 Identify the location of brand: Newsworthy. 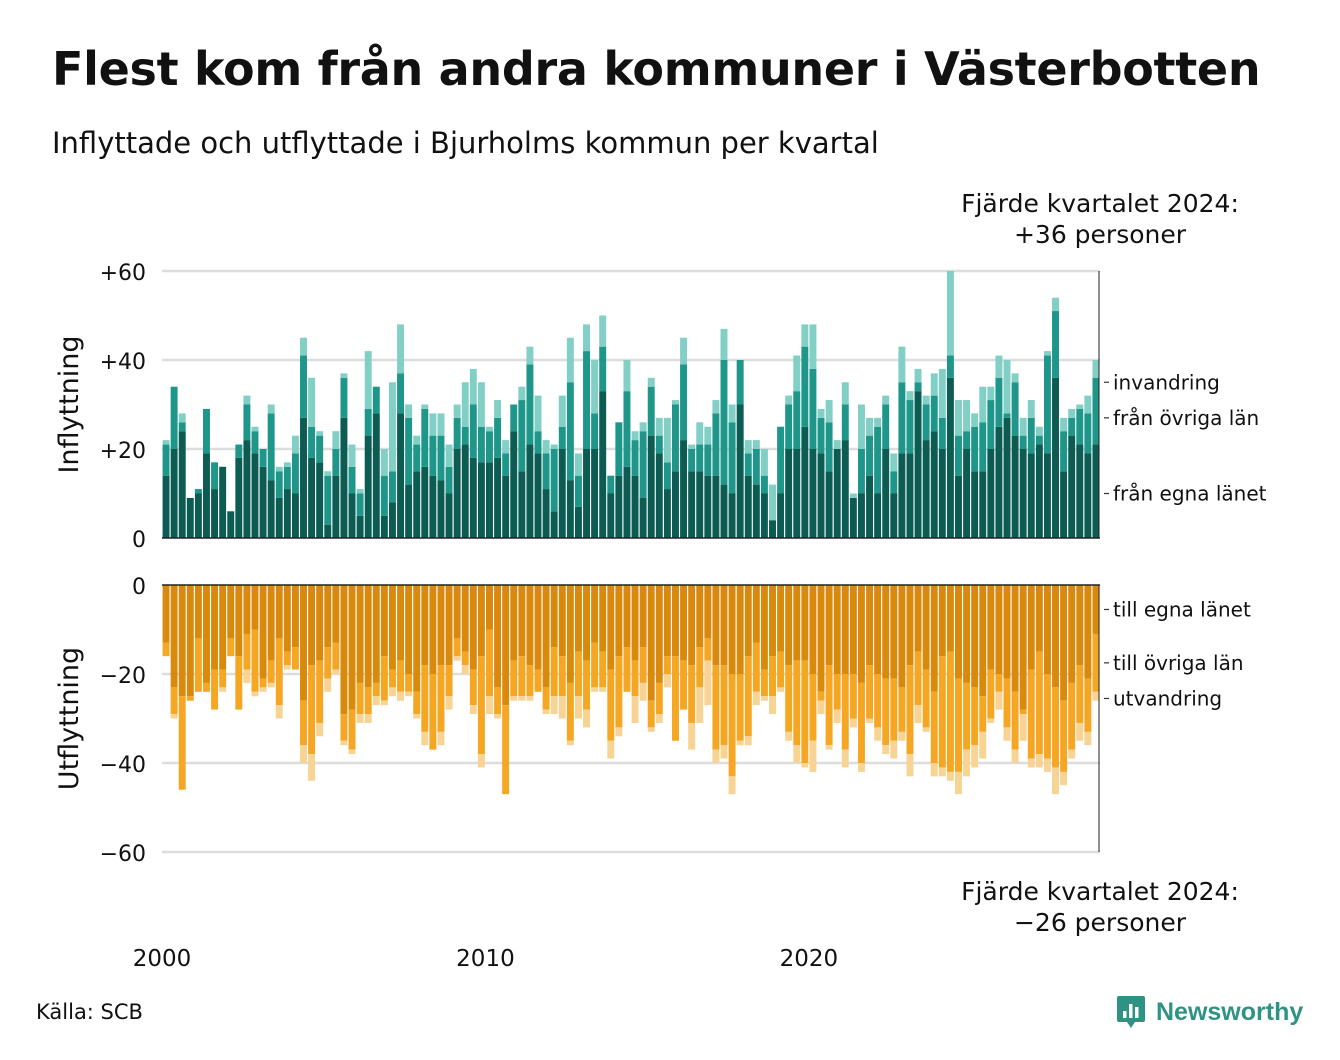
(1209, 1012).